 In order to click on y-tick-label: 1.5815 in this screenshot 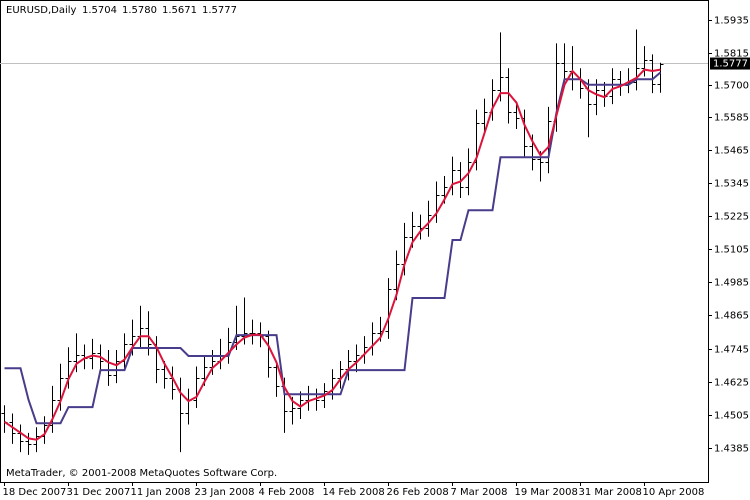, I will do `click(731, 54)`.